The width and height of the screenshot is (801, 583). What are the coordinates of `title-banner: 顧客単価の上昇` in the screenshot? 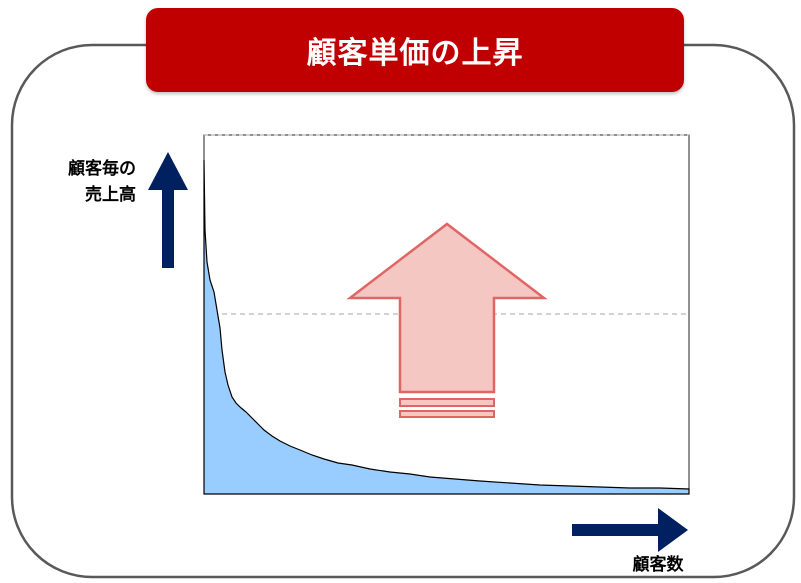 It's located at (415, 50).